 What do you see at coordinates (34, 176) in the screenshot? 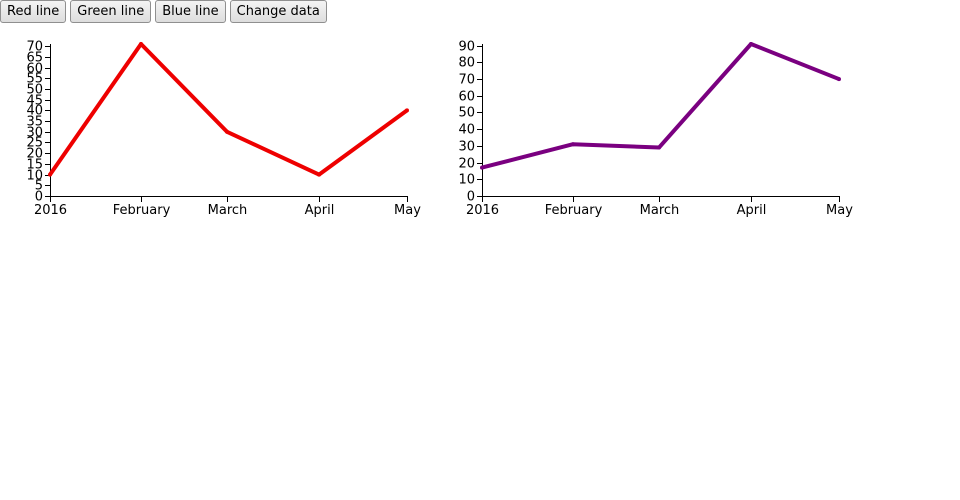
I see `chart1-y-tick-label: 10` at bounding box center [34, 176].